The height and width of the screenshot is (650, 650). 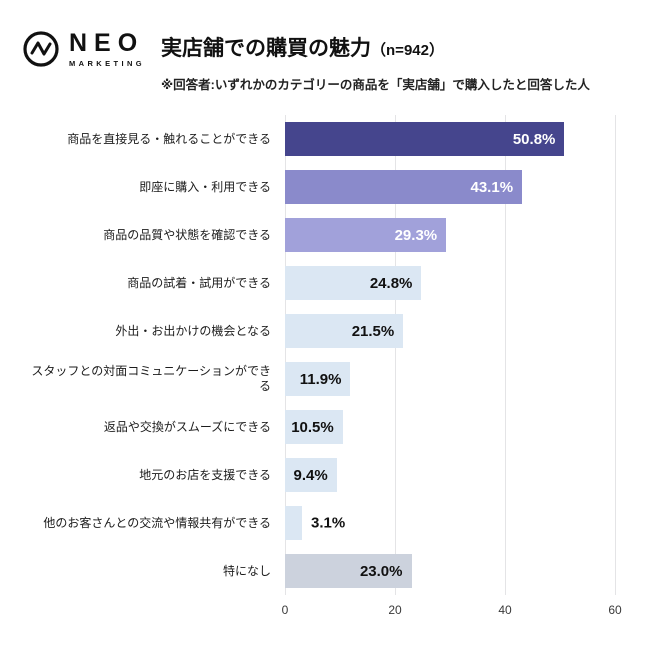 I want to click on chart-subtitle: ※回答者:いずれかのカテゴリーの商品を「実店舗」で購入したと回答した人, so click(x=375, y=85).